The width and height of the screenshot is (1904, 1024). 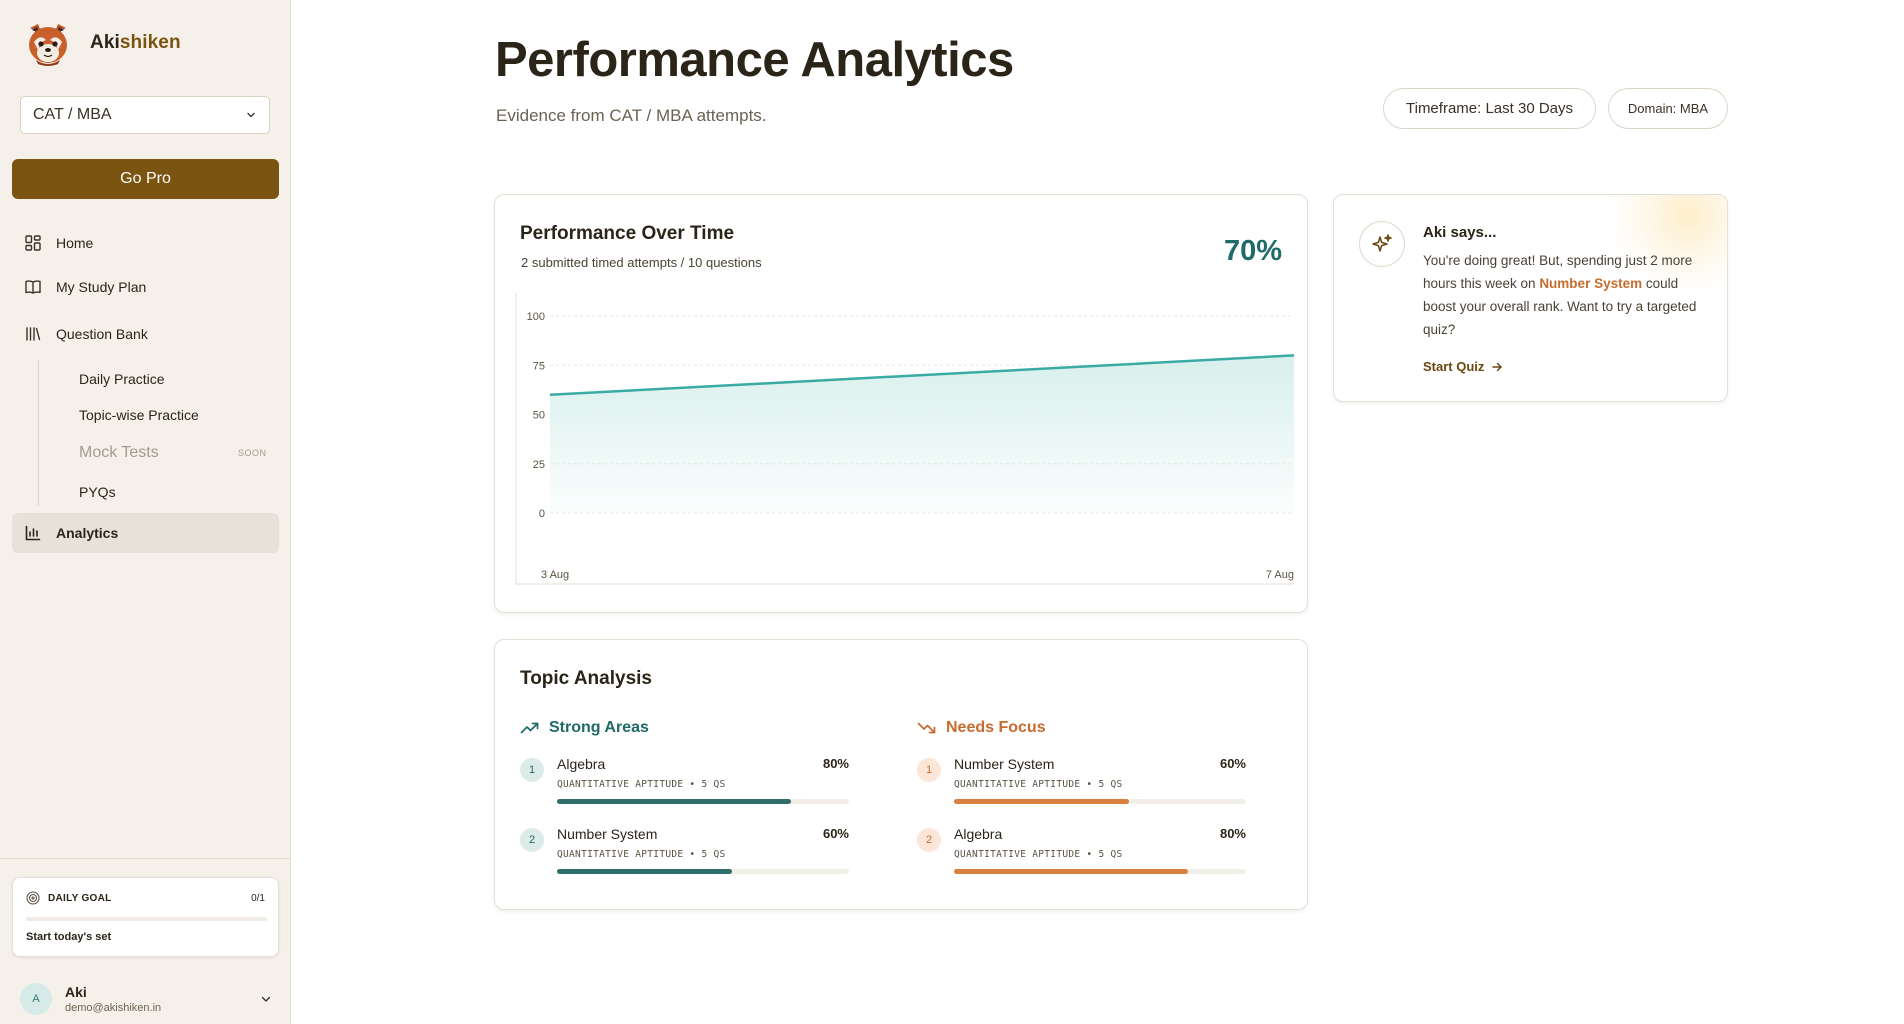 What do you see at coordinates (539, 416) in the screenshot?
I see `y-tick-label: 50` at bounding box center [539, 416].